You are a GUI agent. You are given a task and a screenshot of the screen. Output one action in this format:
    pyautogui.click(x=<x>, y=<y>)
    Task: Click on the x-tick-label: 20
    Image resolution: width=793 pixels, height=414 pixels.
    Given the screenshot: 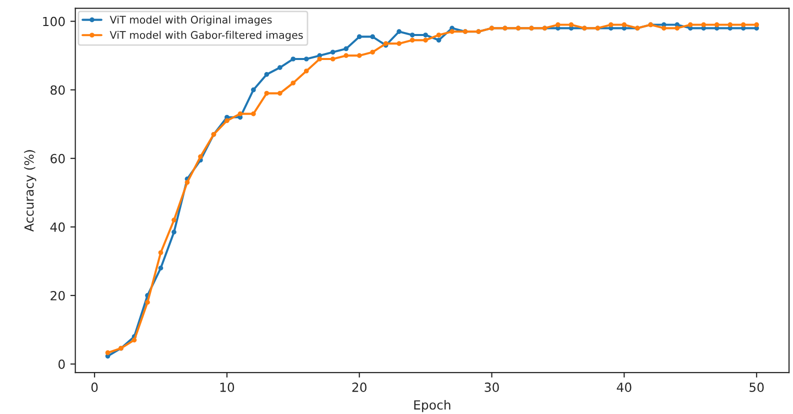 What is the action you would take?
    pyautogui.click(x=359, y=387)
    